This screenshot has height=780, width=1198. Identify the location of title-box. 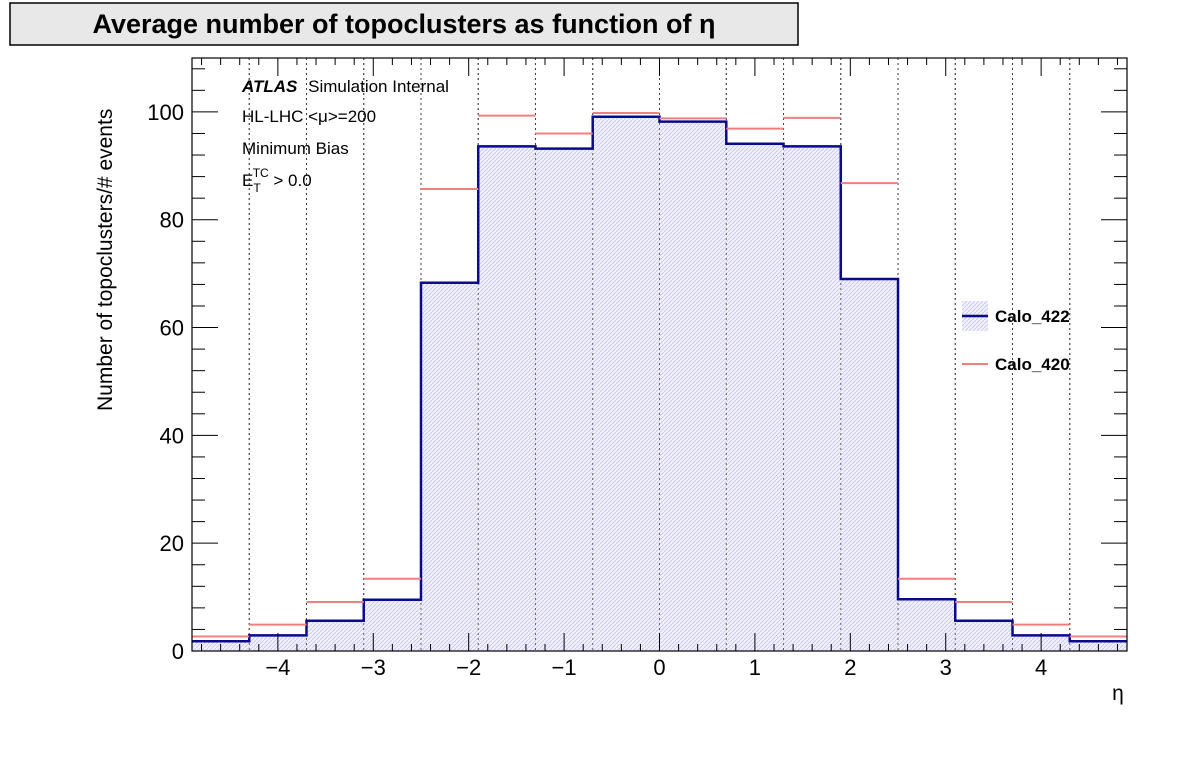
(404, 24).